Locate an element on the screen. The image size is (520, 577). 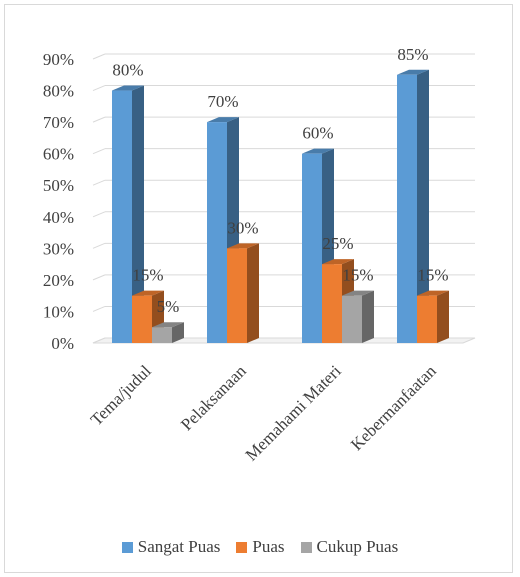
y-tick-label: 30% is located at coordinates (58, 248).